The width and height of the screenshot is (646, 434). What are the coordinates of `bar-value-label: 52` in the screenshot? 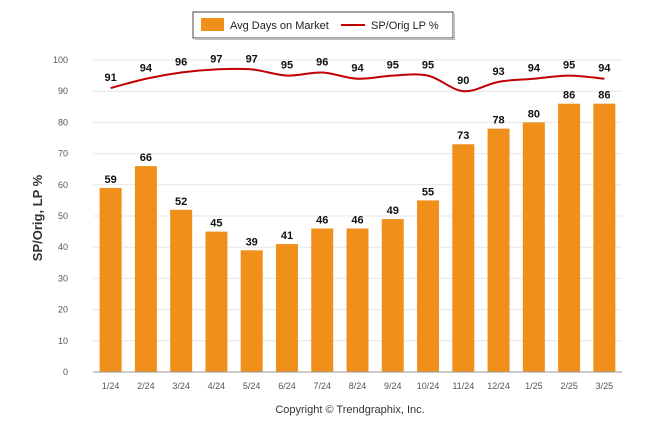 It's located at (181, 202).